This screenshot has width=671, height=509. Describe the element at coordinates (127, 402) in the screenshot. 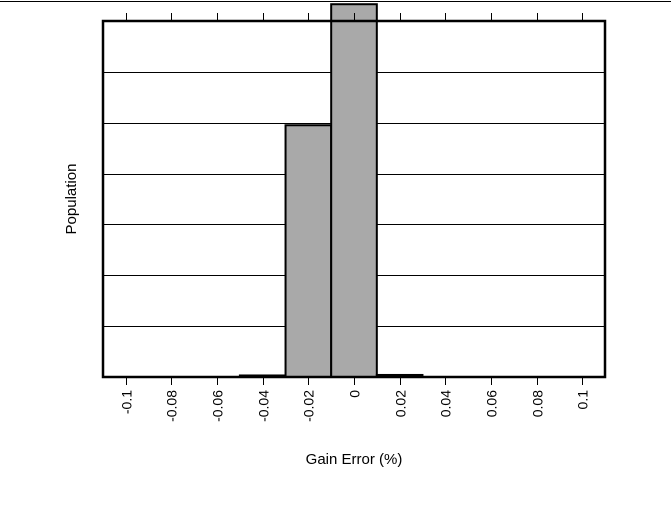

I see `tick-label-0: -0.1` at that location.